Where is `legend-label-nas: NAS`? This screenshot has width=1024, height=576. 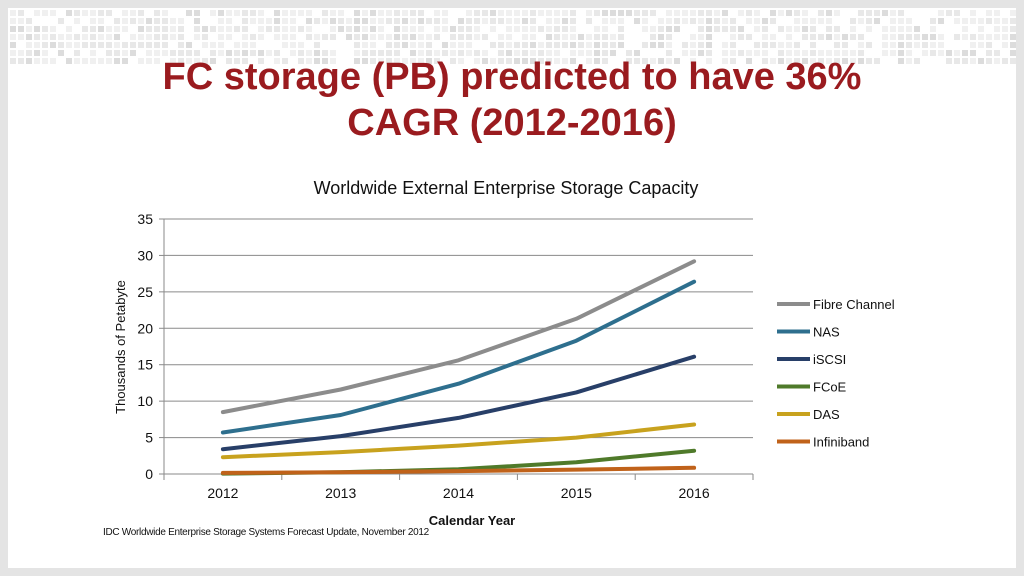 legend-label-nas: NAS is located at coordinates (826, 332).